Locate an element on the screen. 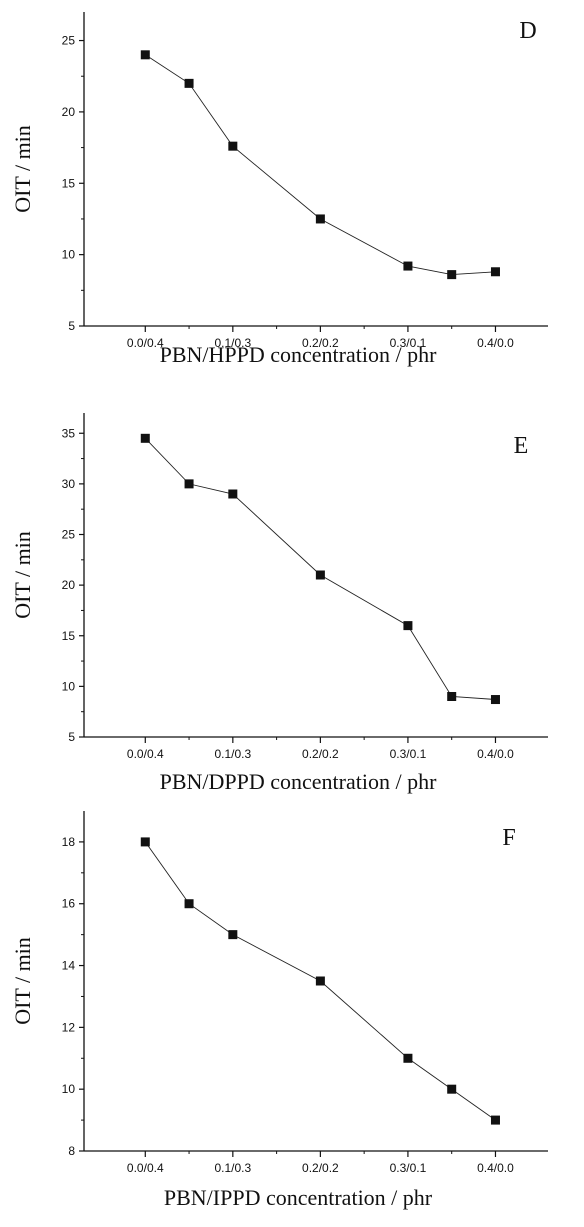 This screenshot has height=1227, width=584. y-tick-label: 18 is located at coordinates (69, 842).